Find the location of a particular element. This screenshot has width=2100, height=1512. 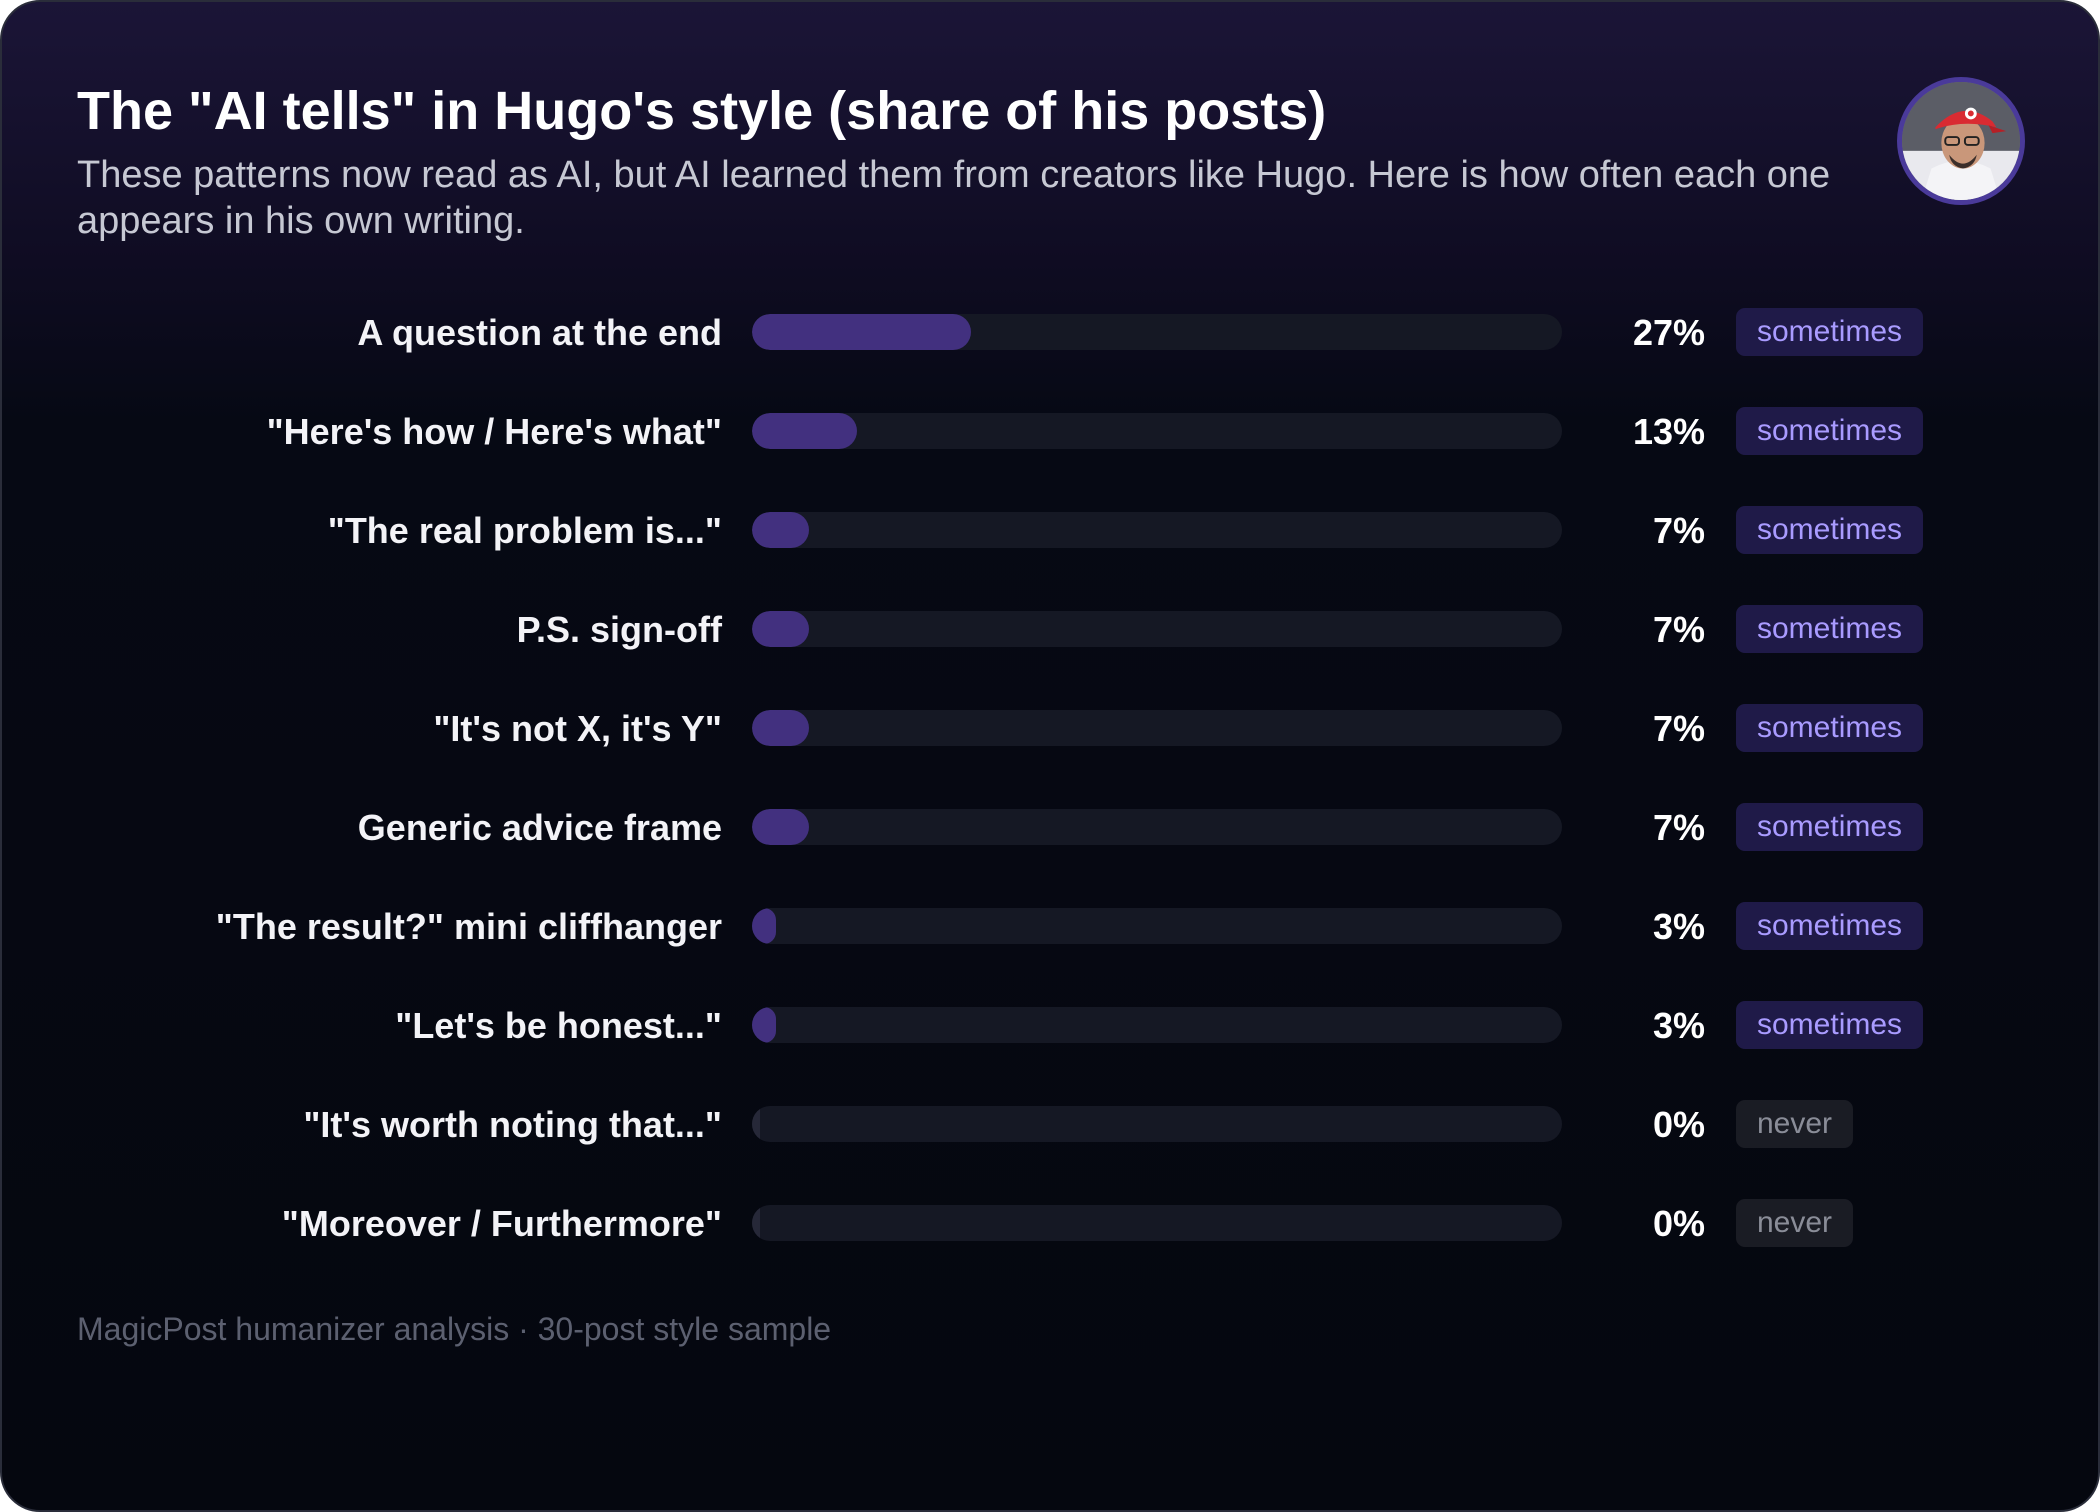

bar-row: "Here's how / Here's what" 13% sometimes is located at coordinates (1050, 440).